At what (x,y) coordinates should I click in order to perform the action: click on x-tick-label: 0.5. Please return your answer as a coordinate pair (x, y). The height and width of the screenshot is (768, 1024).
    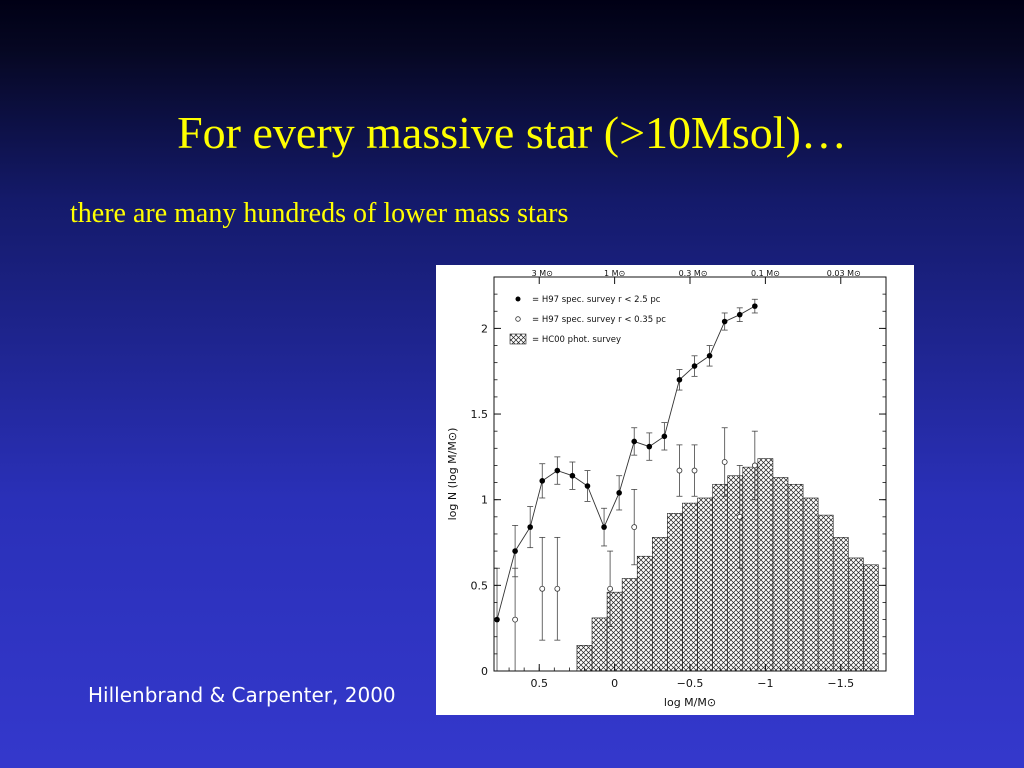
    Looking at the image, I should click on (539, 683).